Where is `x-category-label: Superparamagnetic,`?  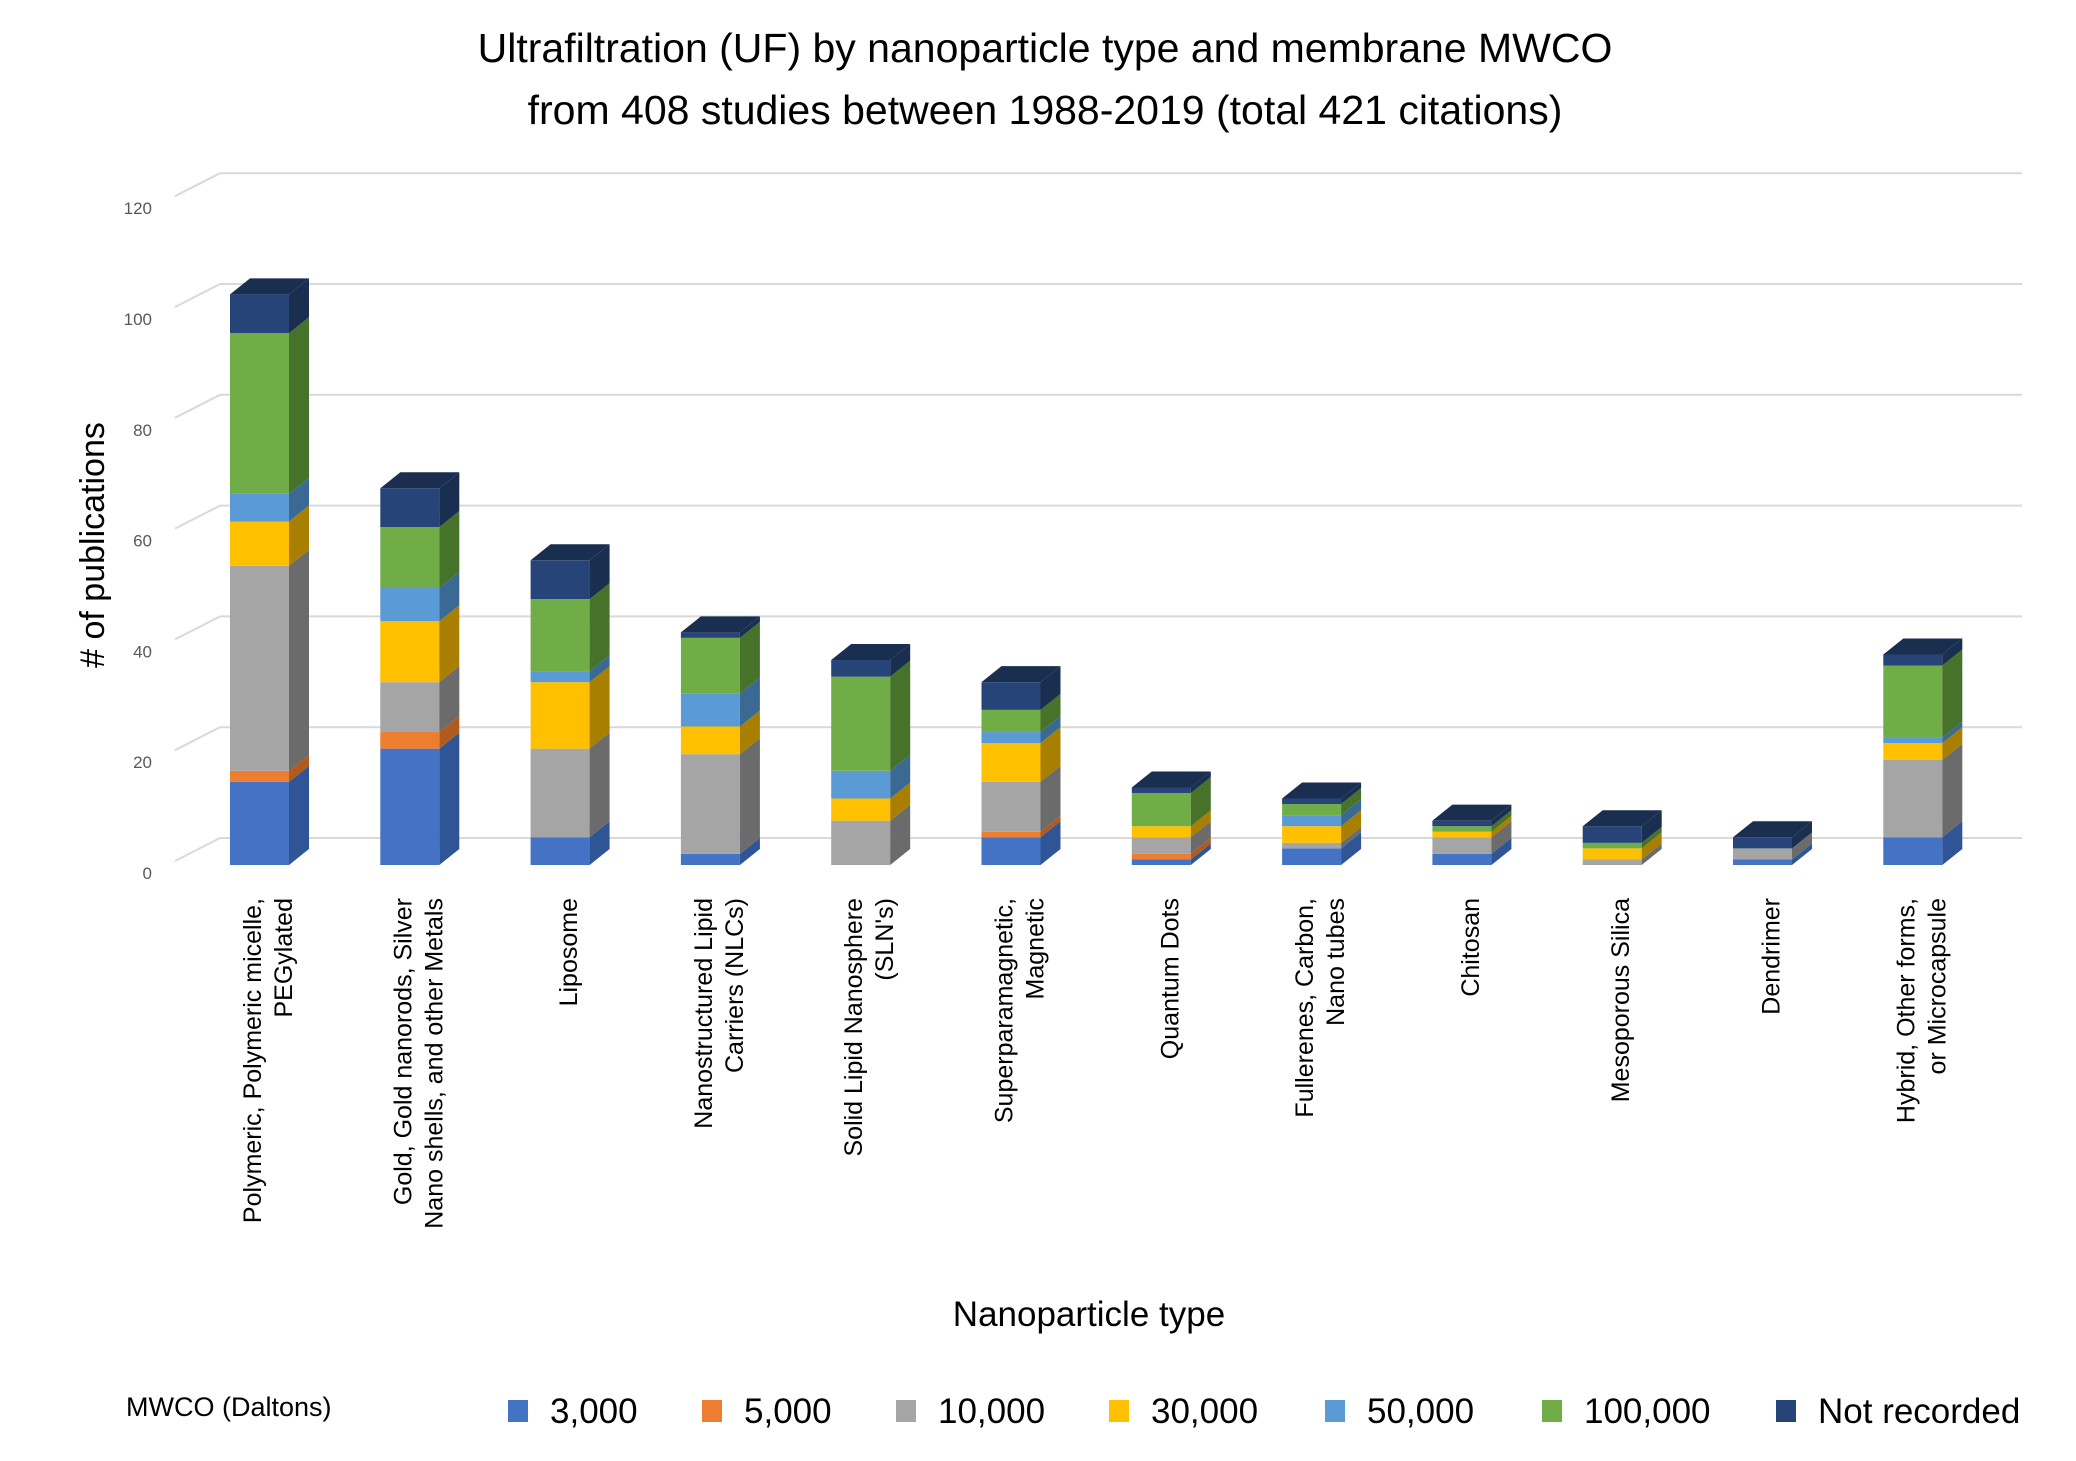 x-category-label: Superparamagnetic, is located at coordinates (1005, 1010).